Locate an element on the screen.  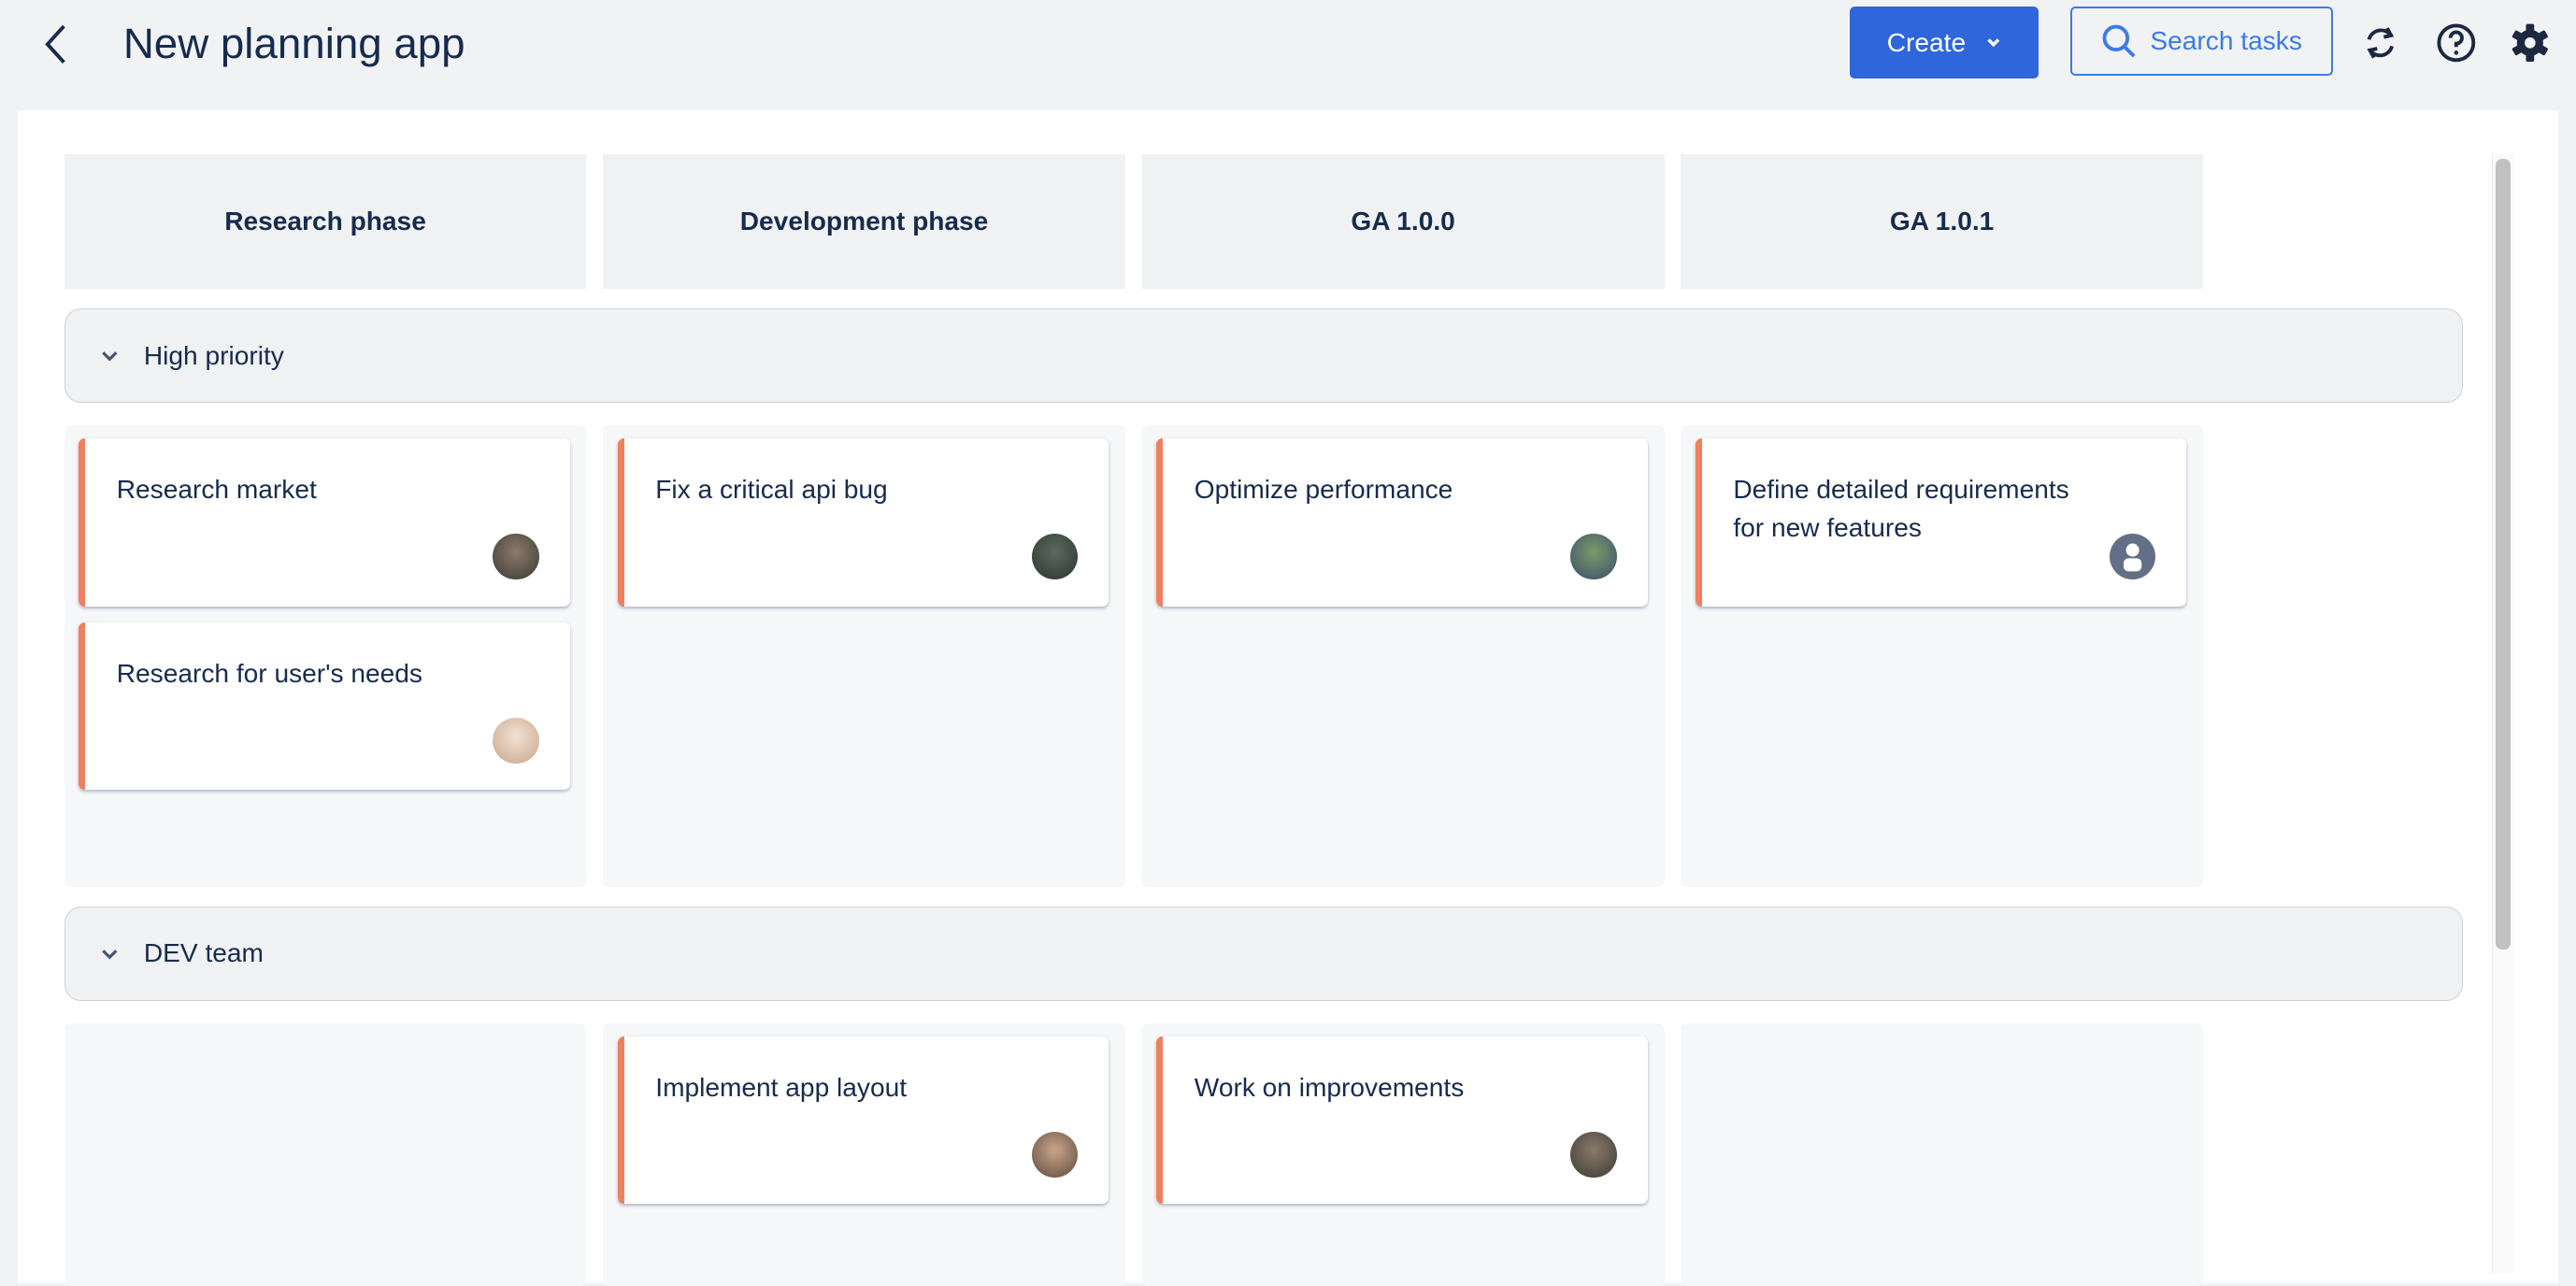
task-card: Fix a critical api bug is located at coordinates (863, 522).